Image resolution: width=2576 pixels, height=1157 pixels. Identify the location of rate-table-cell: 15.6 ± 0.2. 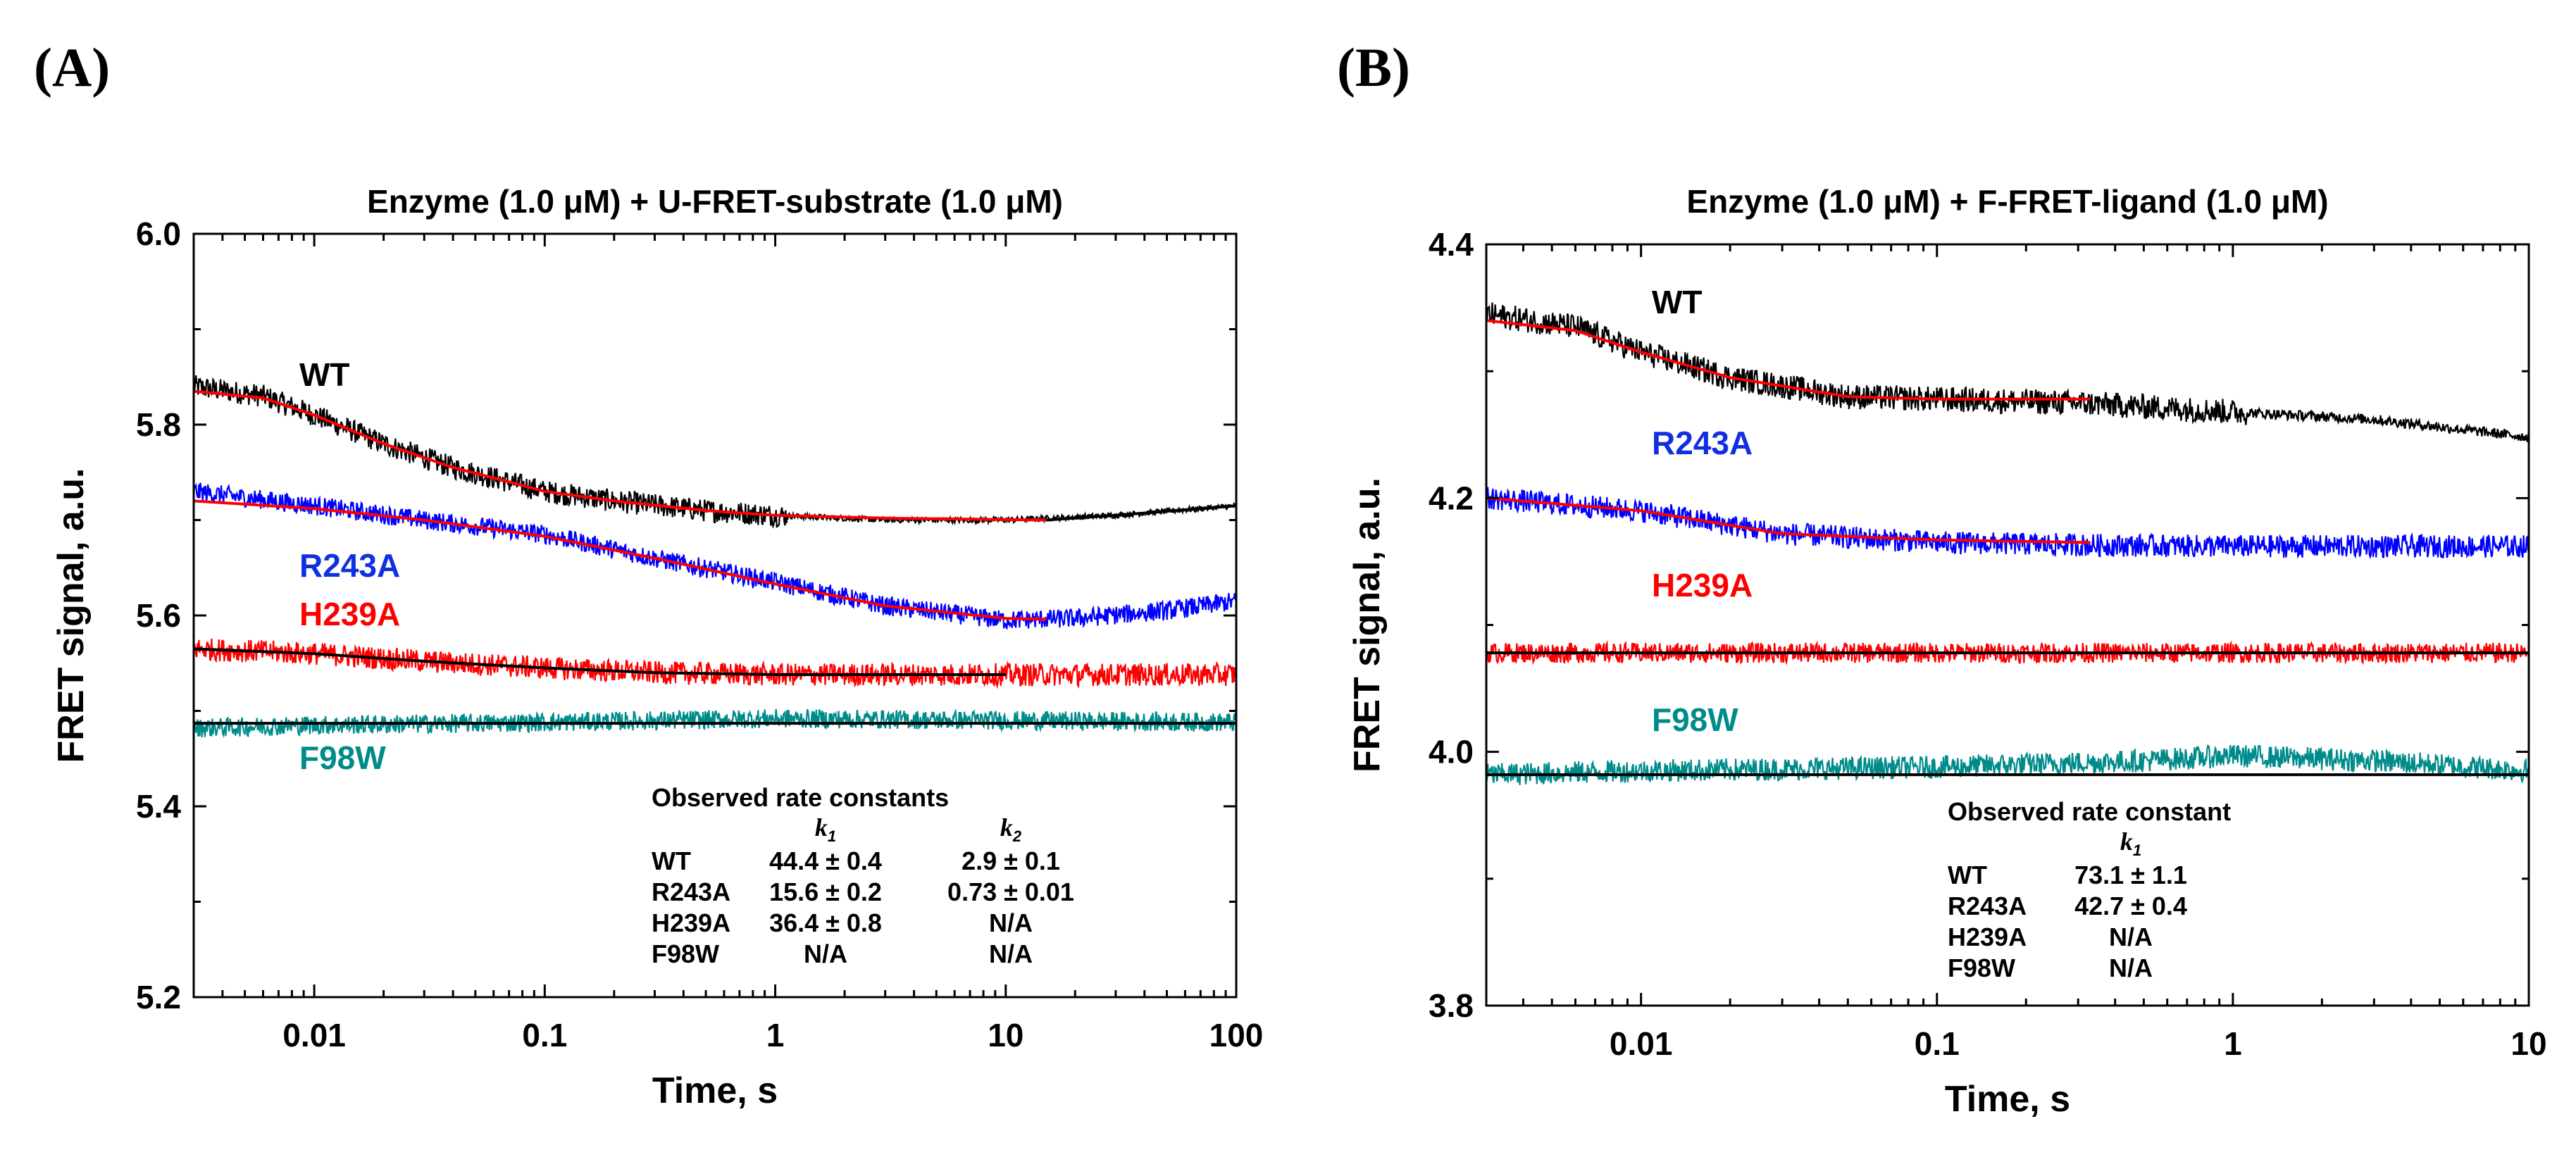
(825, 891).